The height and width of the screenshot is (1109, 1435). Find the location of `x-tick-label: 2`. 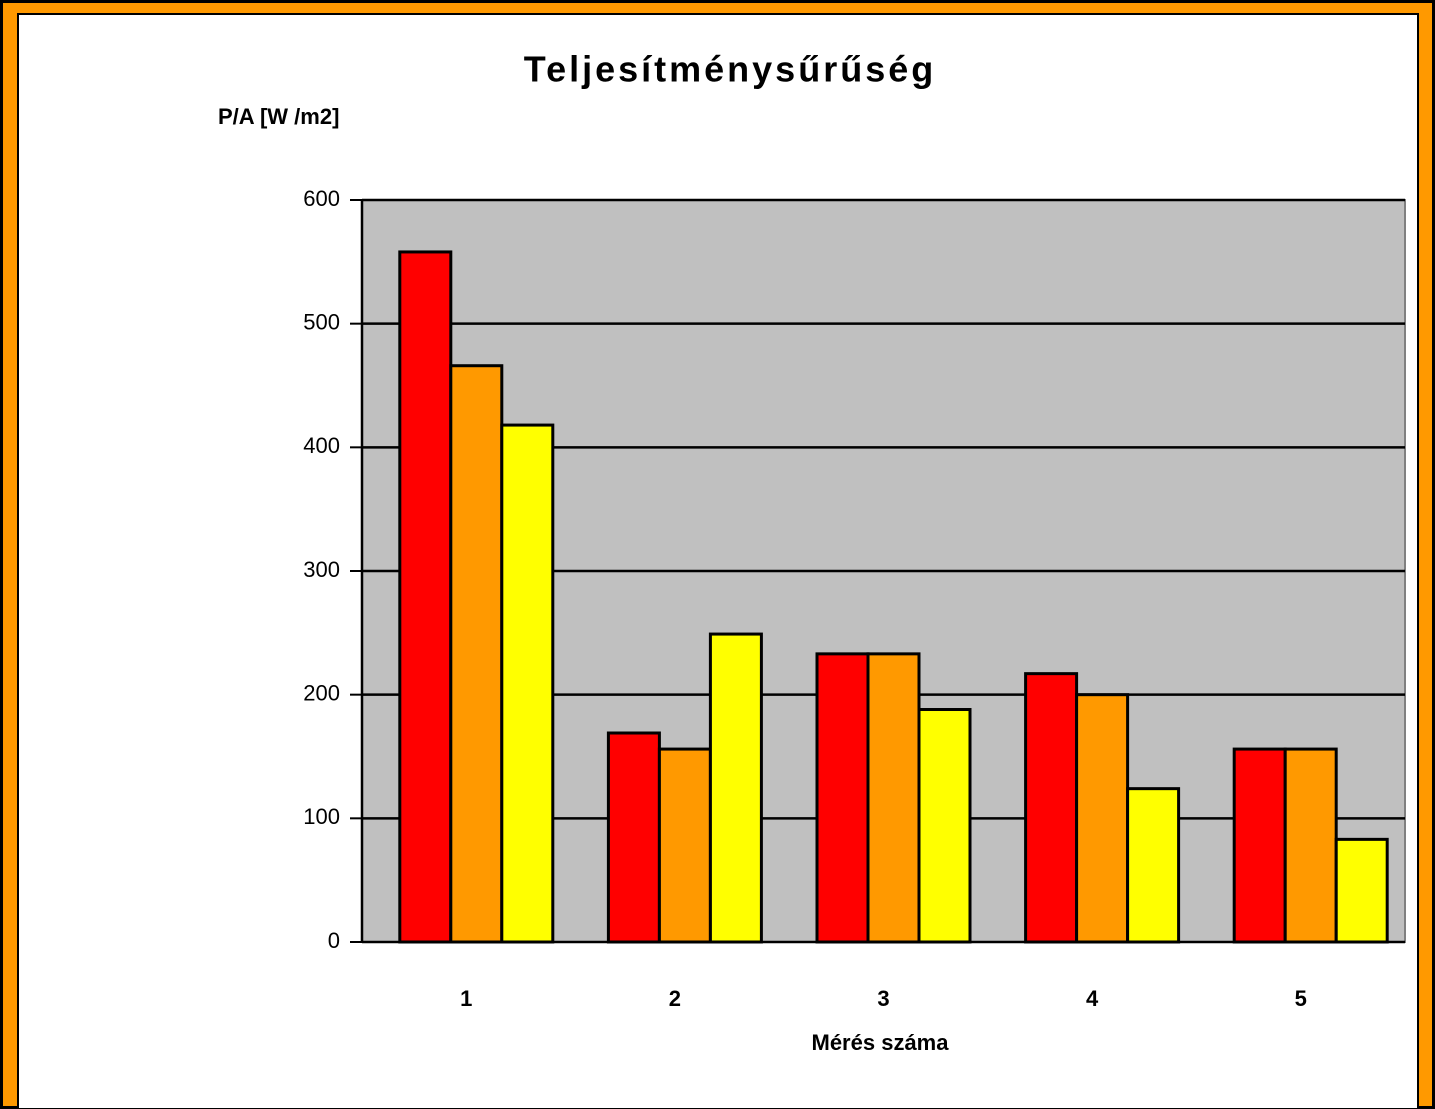

x-tick-label: 2 is located at coordinates (675, 998).